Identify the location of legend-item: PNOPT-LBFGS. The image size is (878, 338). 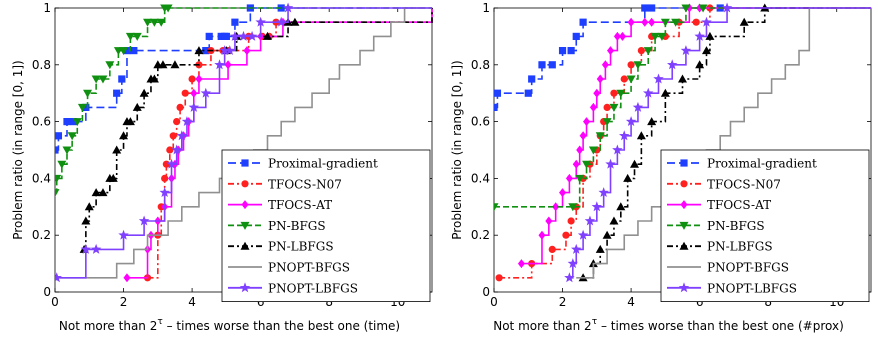
(732, 288).